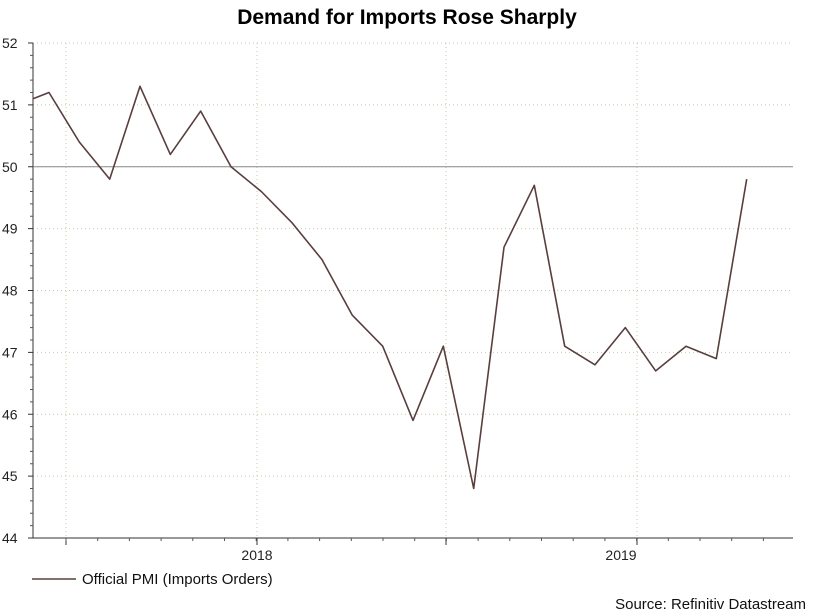  I want to click on y-tick-label: 51, so click(10, 105).